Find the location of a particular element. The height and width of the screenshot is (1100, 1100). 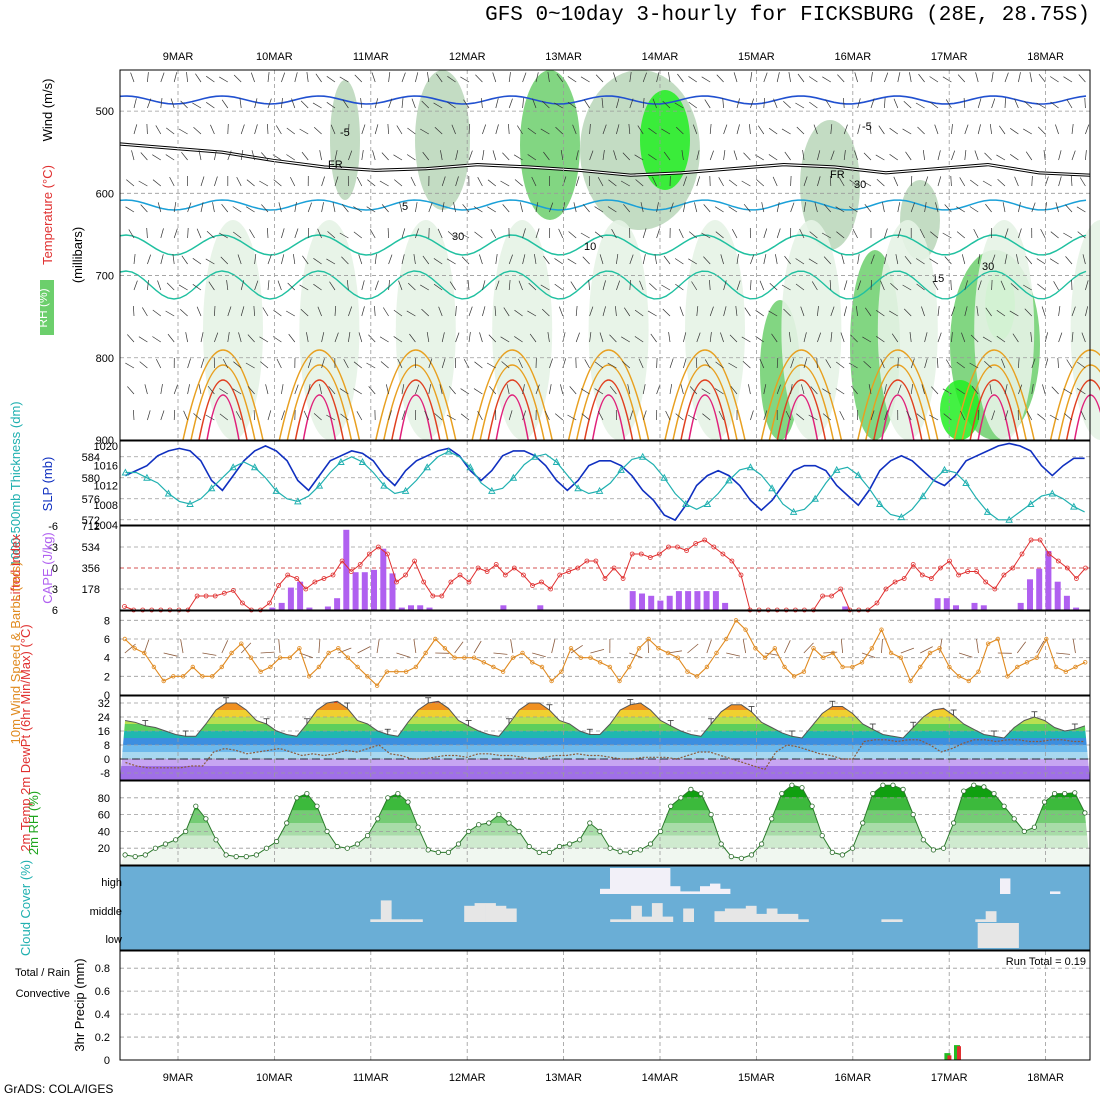

run-total-annotation: Run Total = 0.19 is located at coordinates (1046, 962).